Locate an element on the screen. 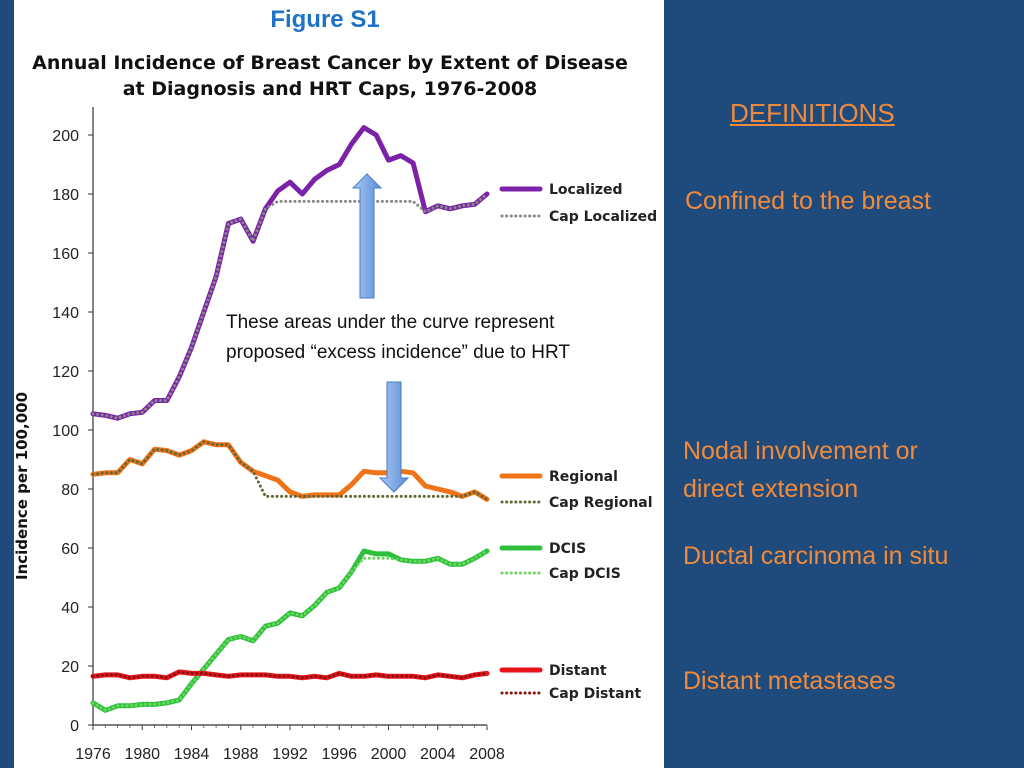  legend-label-dcis: DCIS is located at coordinates (567, 549).